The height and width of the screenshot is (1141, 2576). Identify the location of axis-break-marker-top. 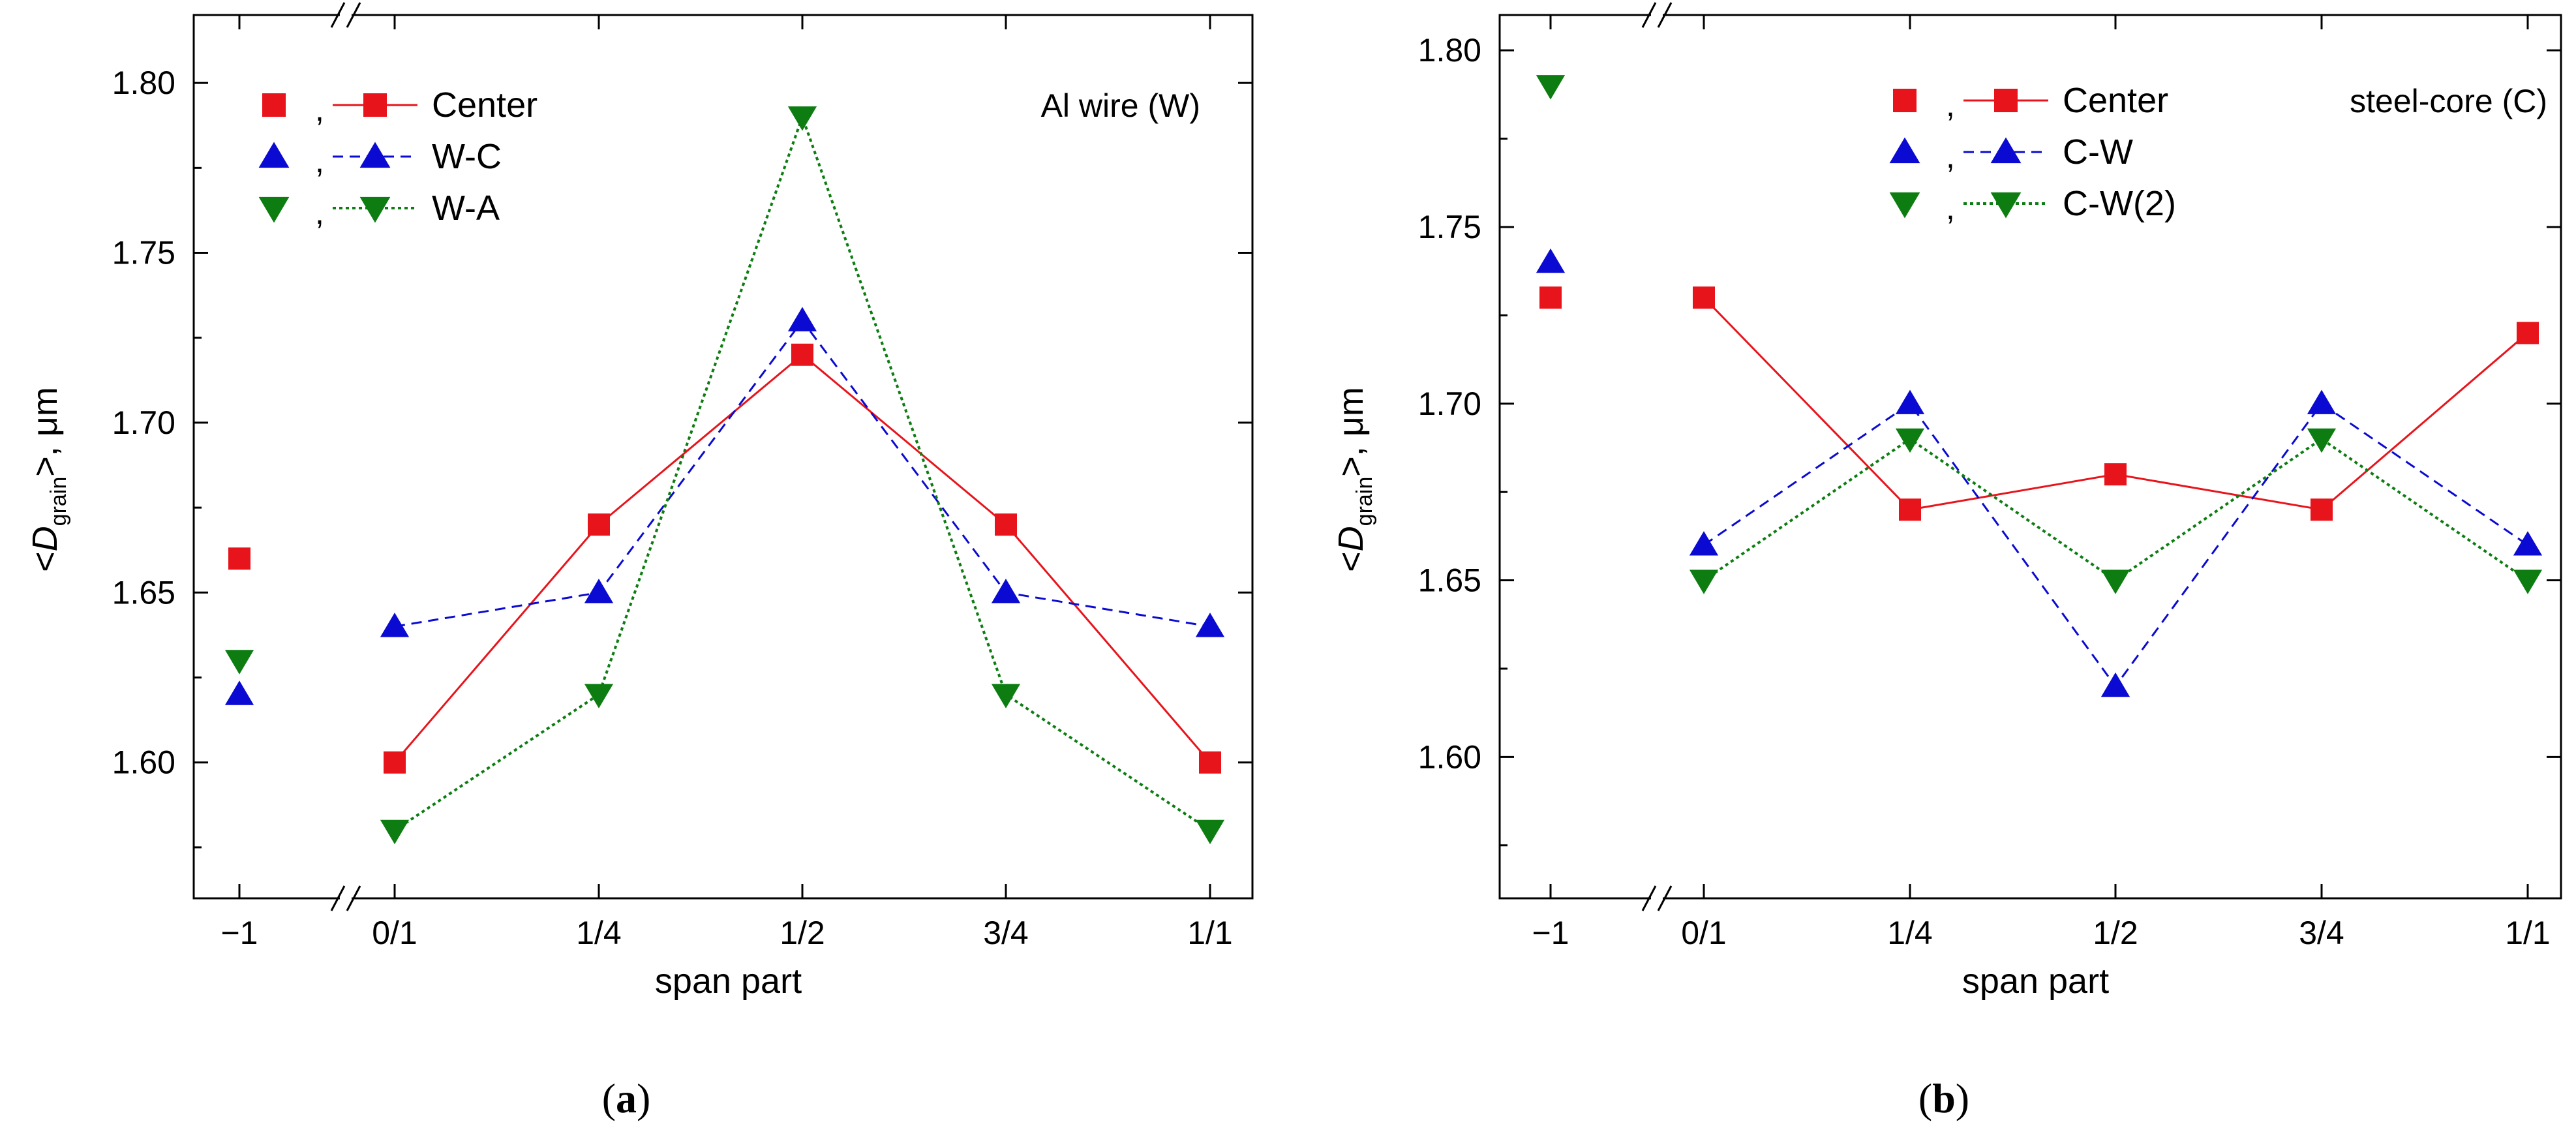
(1657, 15).